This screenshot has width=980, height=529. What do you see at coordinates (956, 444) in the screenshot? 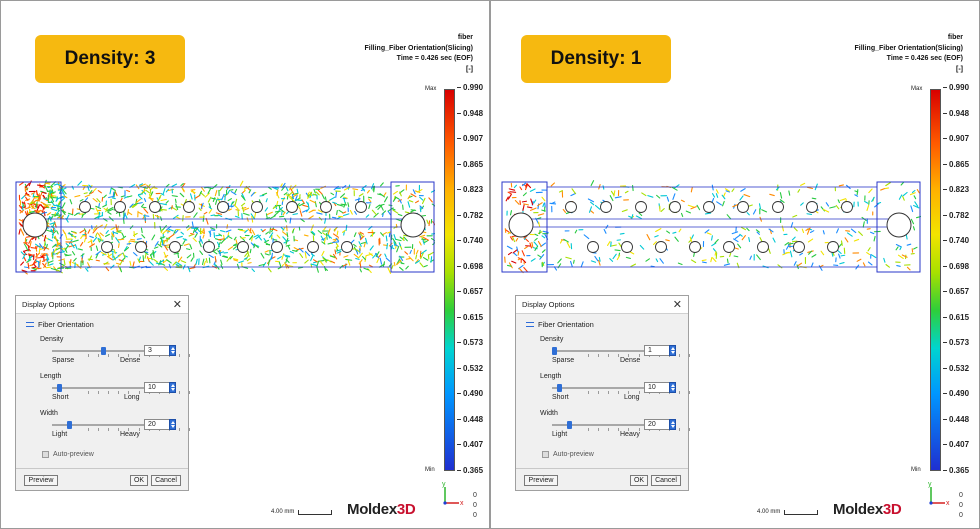
I see `legend-tick-label: 0.407` at bounding box center [956, 444].